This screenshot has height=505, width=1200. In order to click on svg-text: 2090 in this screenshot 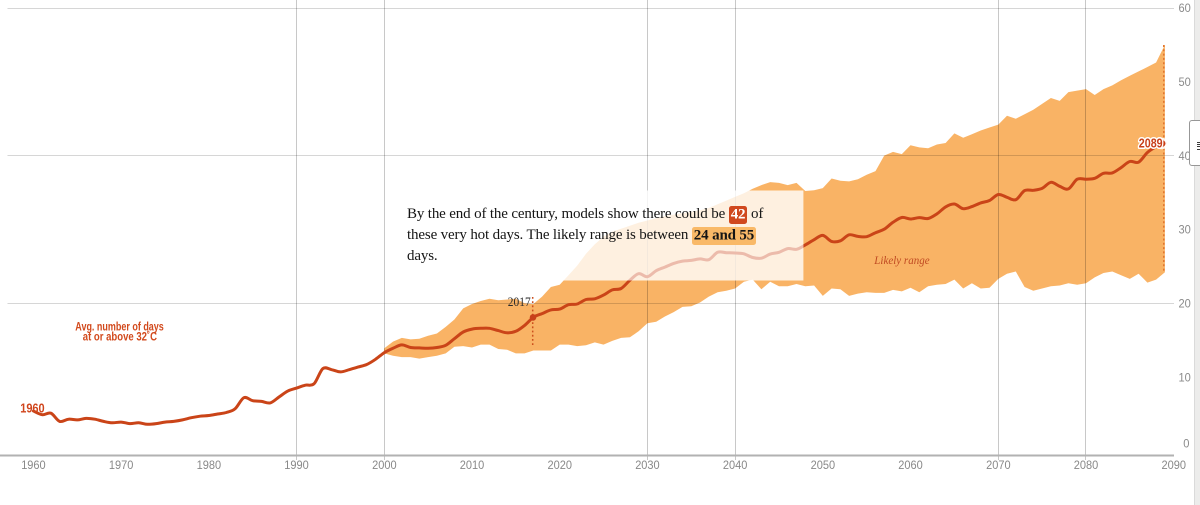, I will do `click(1174, 465)`.